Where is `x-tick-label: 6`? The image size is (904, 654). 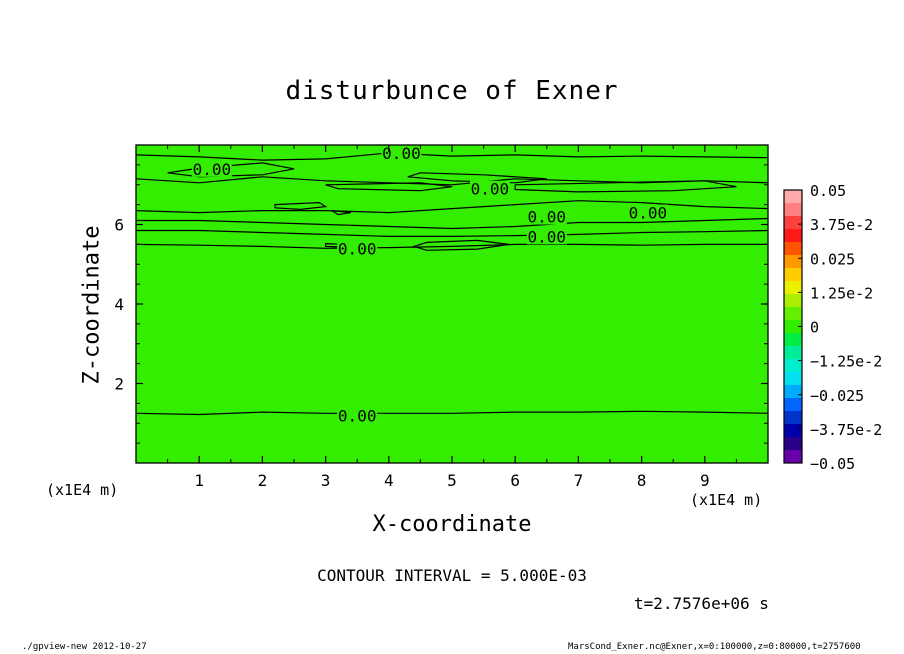 x-tick-label: 6 is located at coordinates (515, 480).